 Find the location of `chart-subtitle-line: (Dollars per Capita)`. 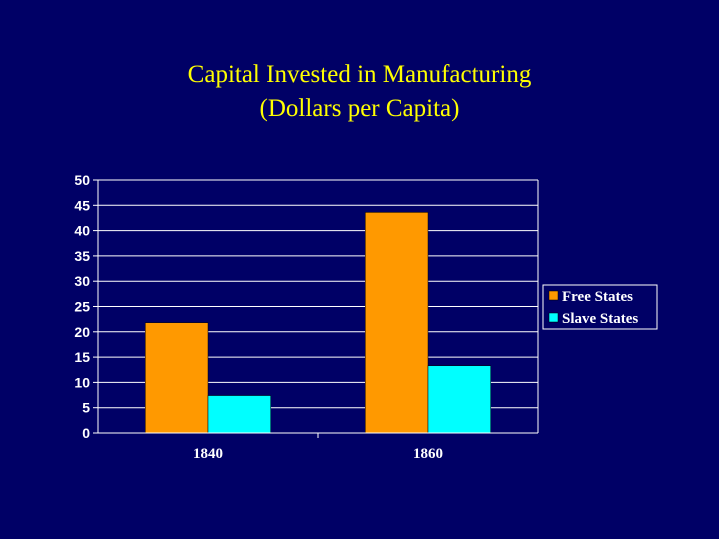

chart-subtitle-line: (Dollars per Capita) is located at coordinates (359, 108).